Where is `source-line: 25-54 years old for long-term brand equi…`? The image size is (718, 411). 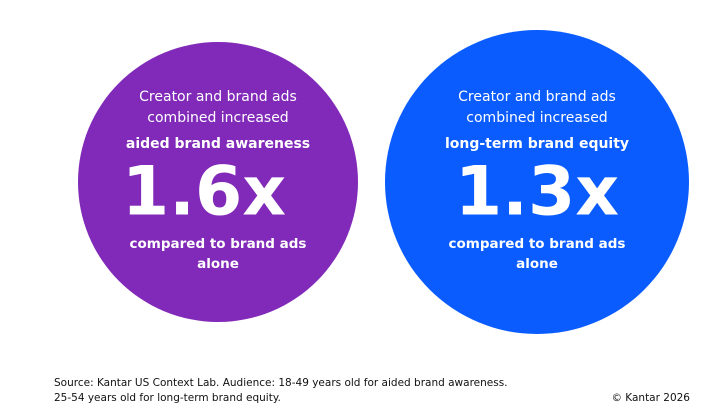
source-line: 25-54 years old for long-term brand equi… is located at coordinates (167, 398).